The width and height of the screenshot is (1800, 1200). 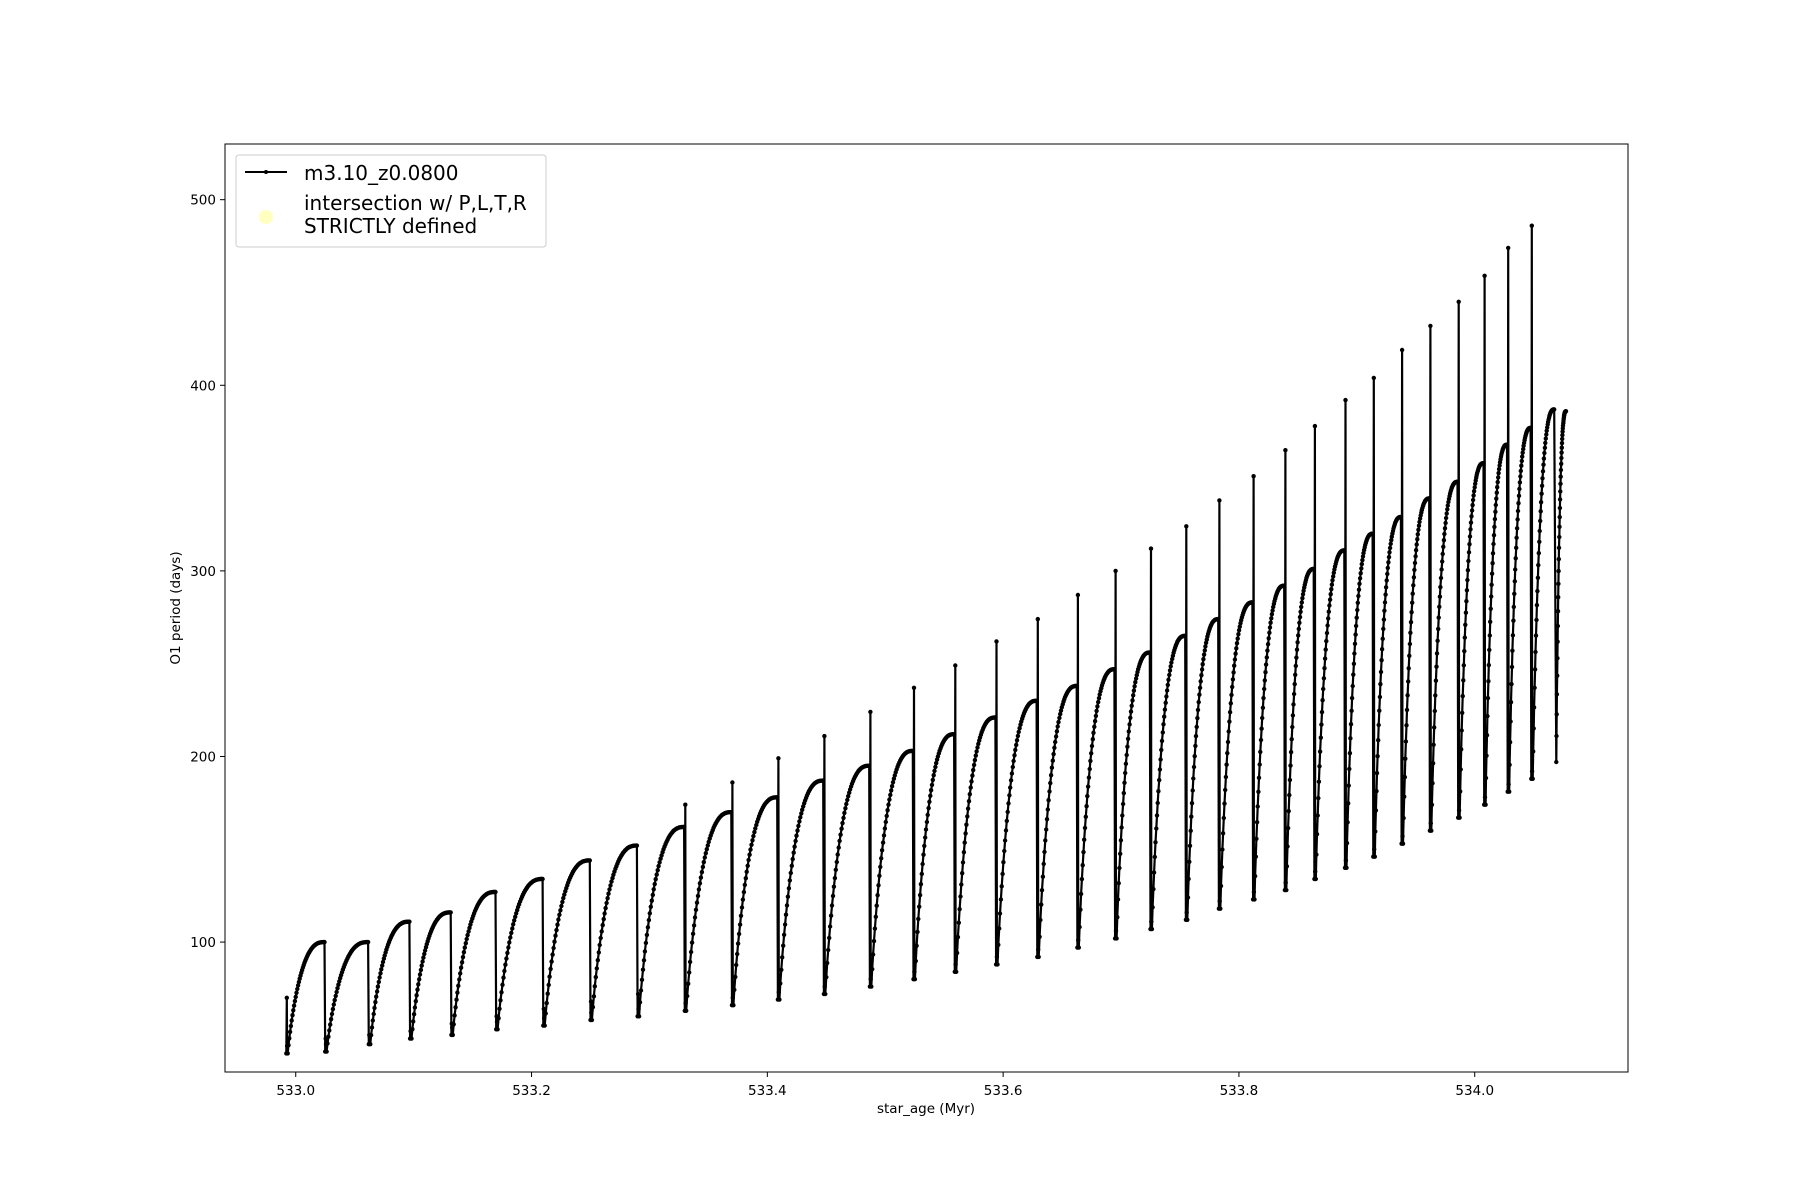 What do you see at coordinates (203, 572) in the screenshot?
I see `y-tick-label: 300` at bounding box center [203, 572].